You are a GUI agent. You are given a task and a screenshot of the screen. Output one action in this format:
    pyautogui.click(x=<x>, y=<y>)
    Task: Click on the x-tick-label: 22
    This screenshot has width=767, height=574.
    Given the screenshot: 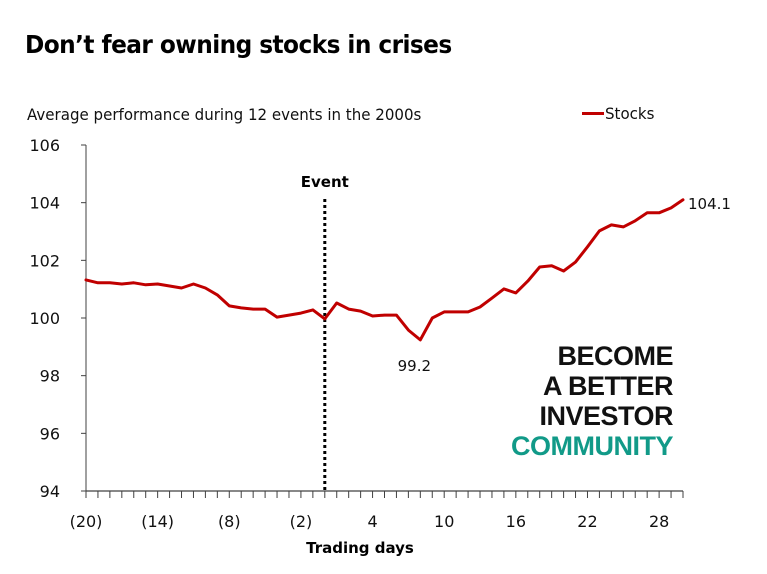 What is the action you would take?
    pyautogui.click(x=587, y=521)
    